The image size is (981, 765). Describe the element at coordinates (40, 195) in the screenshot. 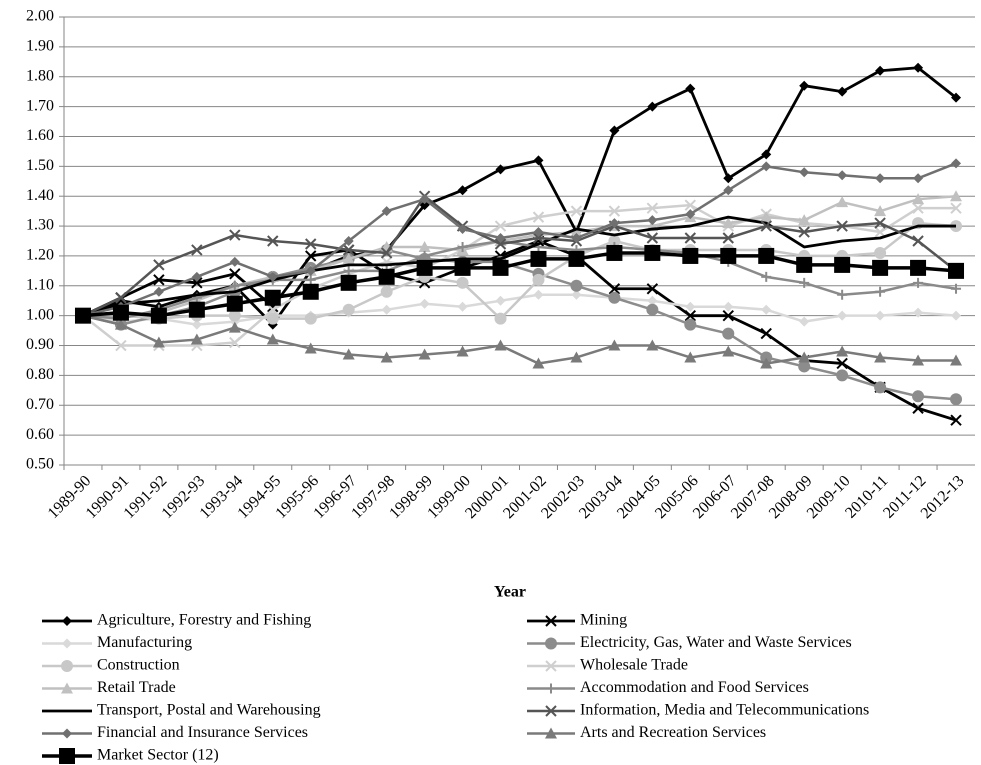

I see `y-tick-label: 1.40` at that location.